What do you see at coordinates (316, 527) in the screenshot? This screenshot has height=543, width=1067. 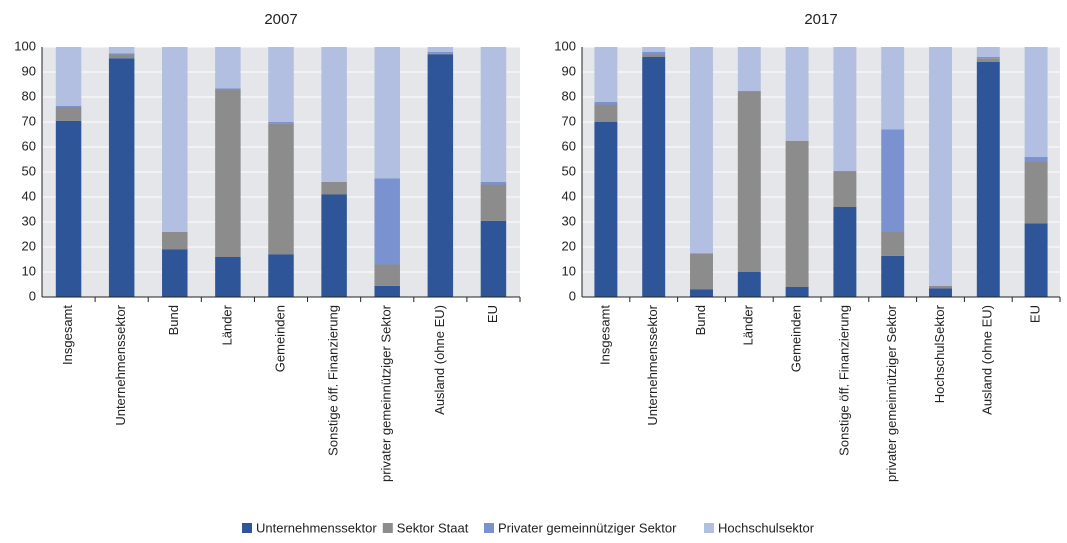 I see `legend-label: Unternehmenssektor` at bounding box center [316, 527].